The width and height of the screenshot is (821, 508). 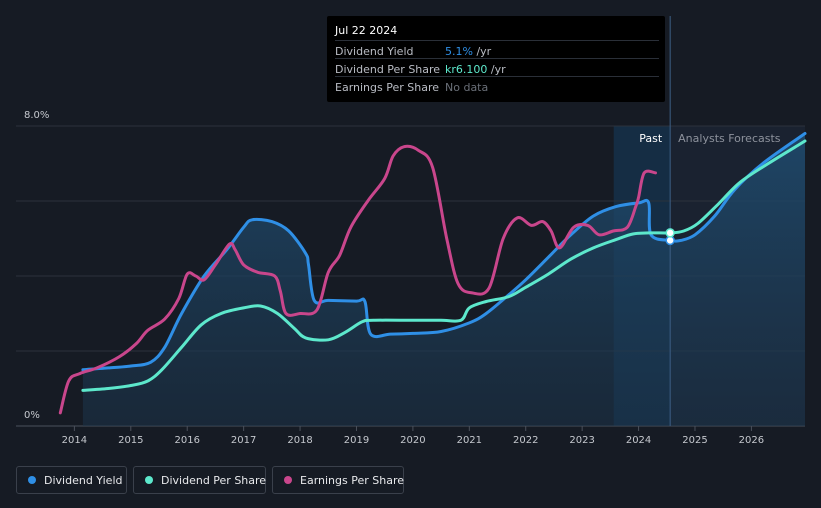 I want to click on y-tick-label: 0%, so click(x=32, y=415).